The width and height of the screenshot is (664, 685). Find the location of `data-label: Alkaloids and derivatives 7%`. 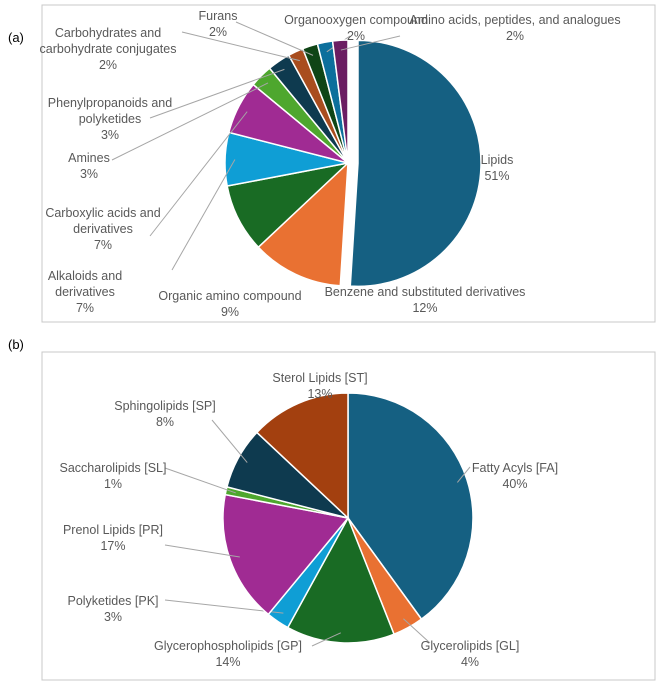

data-label: Alkaloids and derivatives 7% is located at coordinates (85, 292).